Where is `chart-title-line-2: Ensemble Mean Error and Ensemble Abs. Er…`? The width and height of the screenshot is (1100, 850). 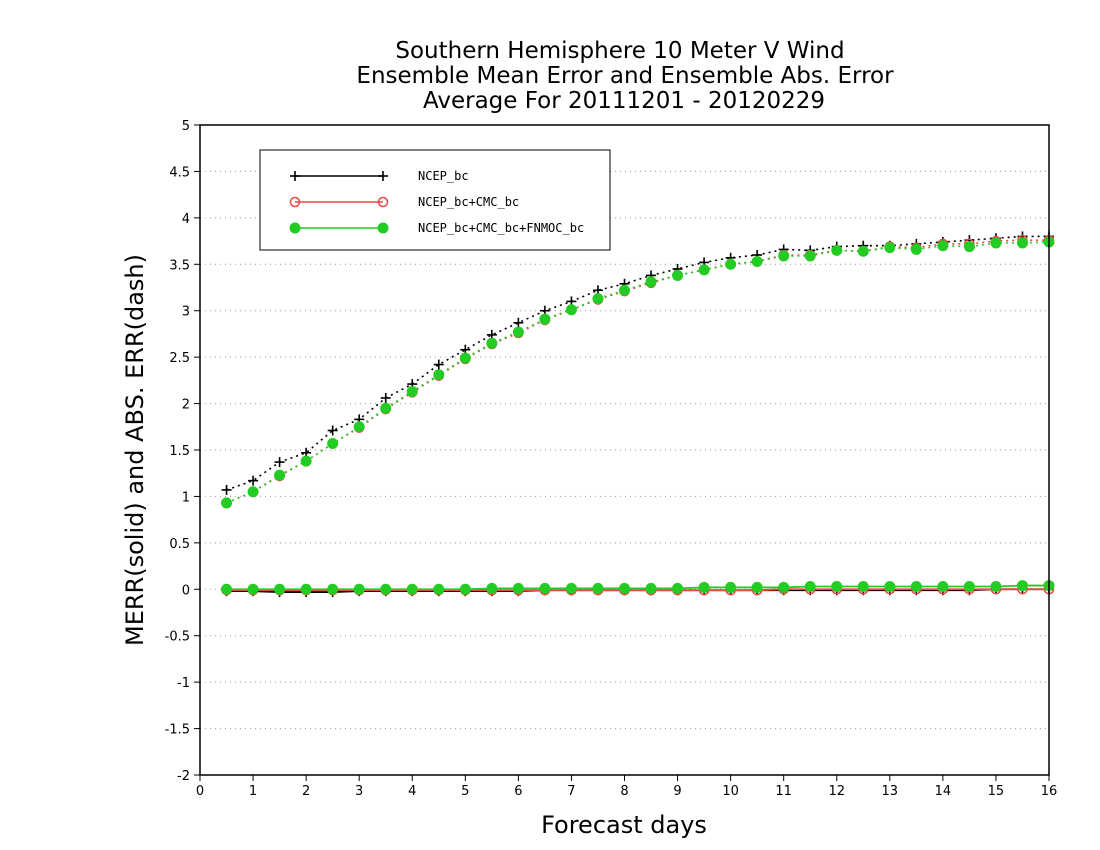 chart-title-line-2: Ensemble Mean Error and Ensemble Abs. Er… is located at coordinates (625, 76).